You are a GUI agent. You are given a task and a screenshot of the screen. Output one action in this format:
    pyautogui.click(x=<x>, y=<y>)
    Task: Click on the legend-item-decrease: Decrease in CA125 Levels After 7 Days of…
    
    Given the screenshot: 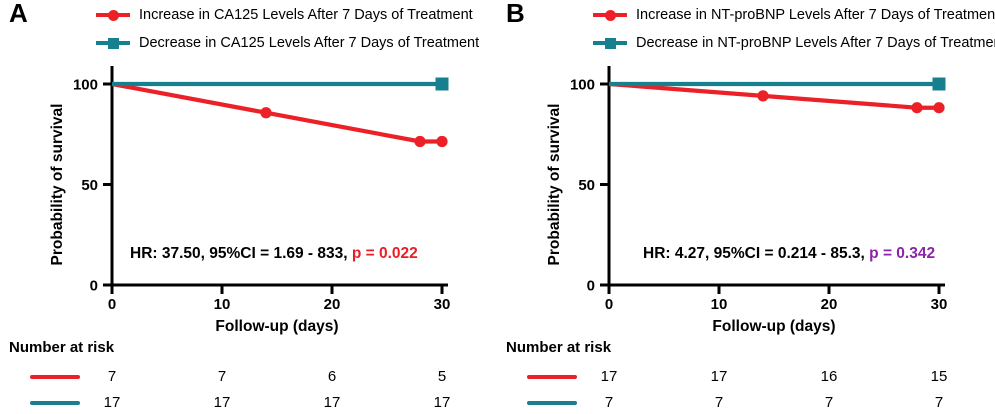 What is the action you would take?
    pyautogui.click(x=287, y=43)
    